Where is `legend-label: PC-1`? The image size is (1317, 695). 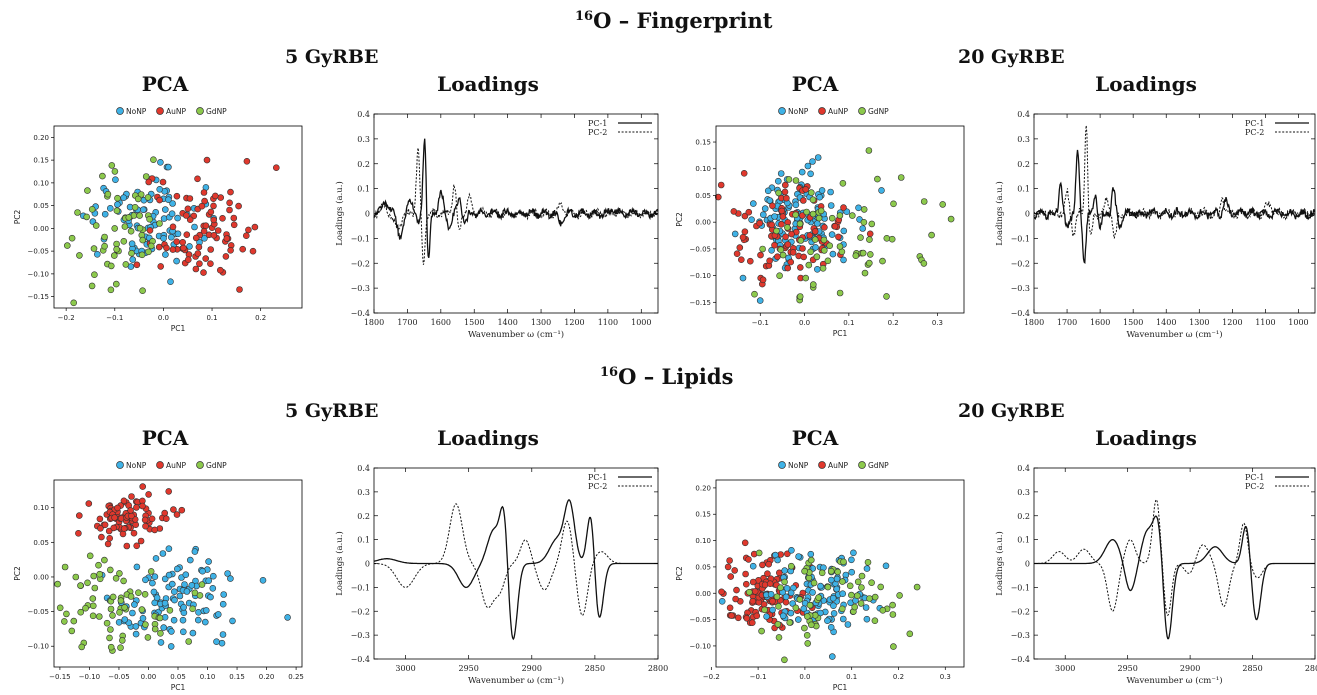
legend-label: PC-1 is located at coordinates (1254, 123).